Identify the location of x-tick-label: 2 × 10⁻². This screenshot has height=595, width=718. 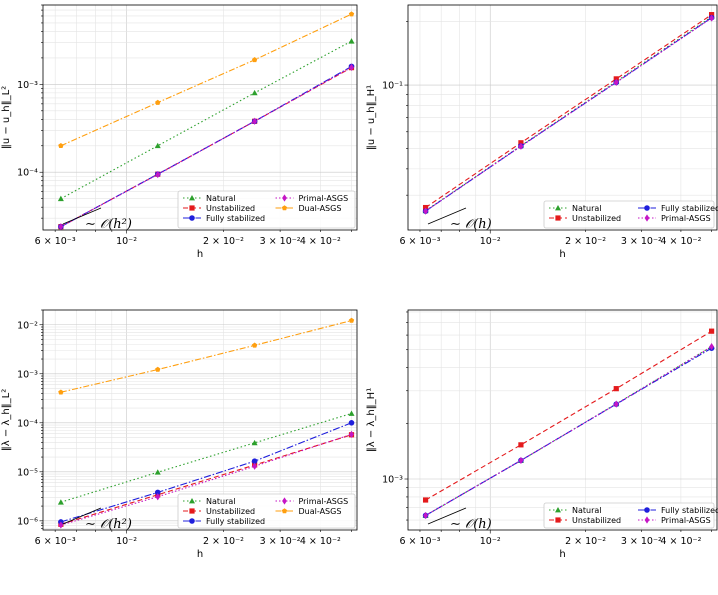
(585, 541).